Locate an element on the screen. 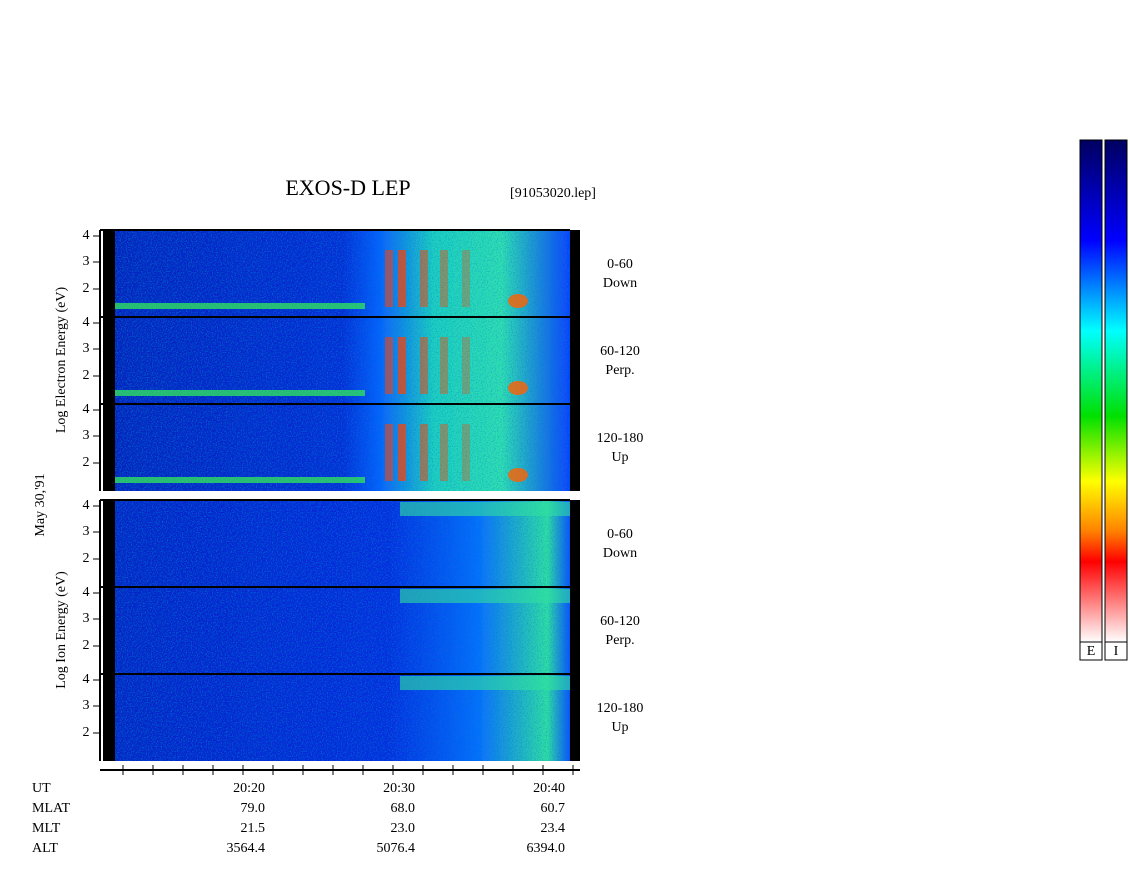 Image resolution: width=1130 pixels, height=875 pixels. group-label: Log Electron Energy (eV) is located at coordinates (61, 360).